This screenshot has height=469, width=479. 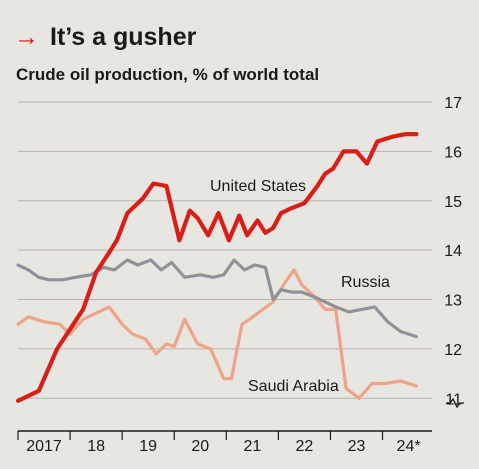 I want to click on series-label-united-states: United States, so click(x=258, y=186).